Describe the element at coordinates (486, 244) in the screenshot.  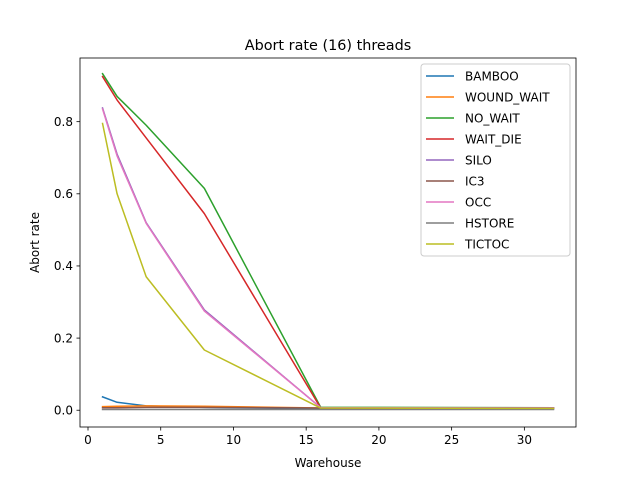
I see `legend-label: TICTOC` at that location.